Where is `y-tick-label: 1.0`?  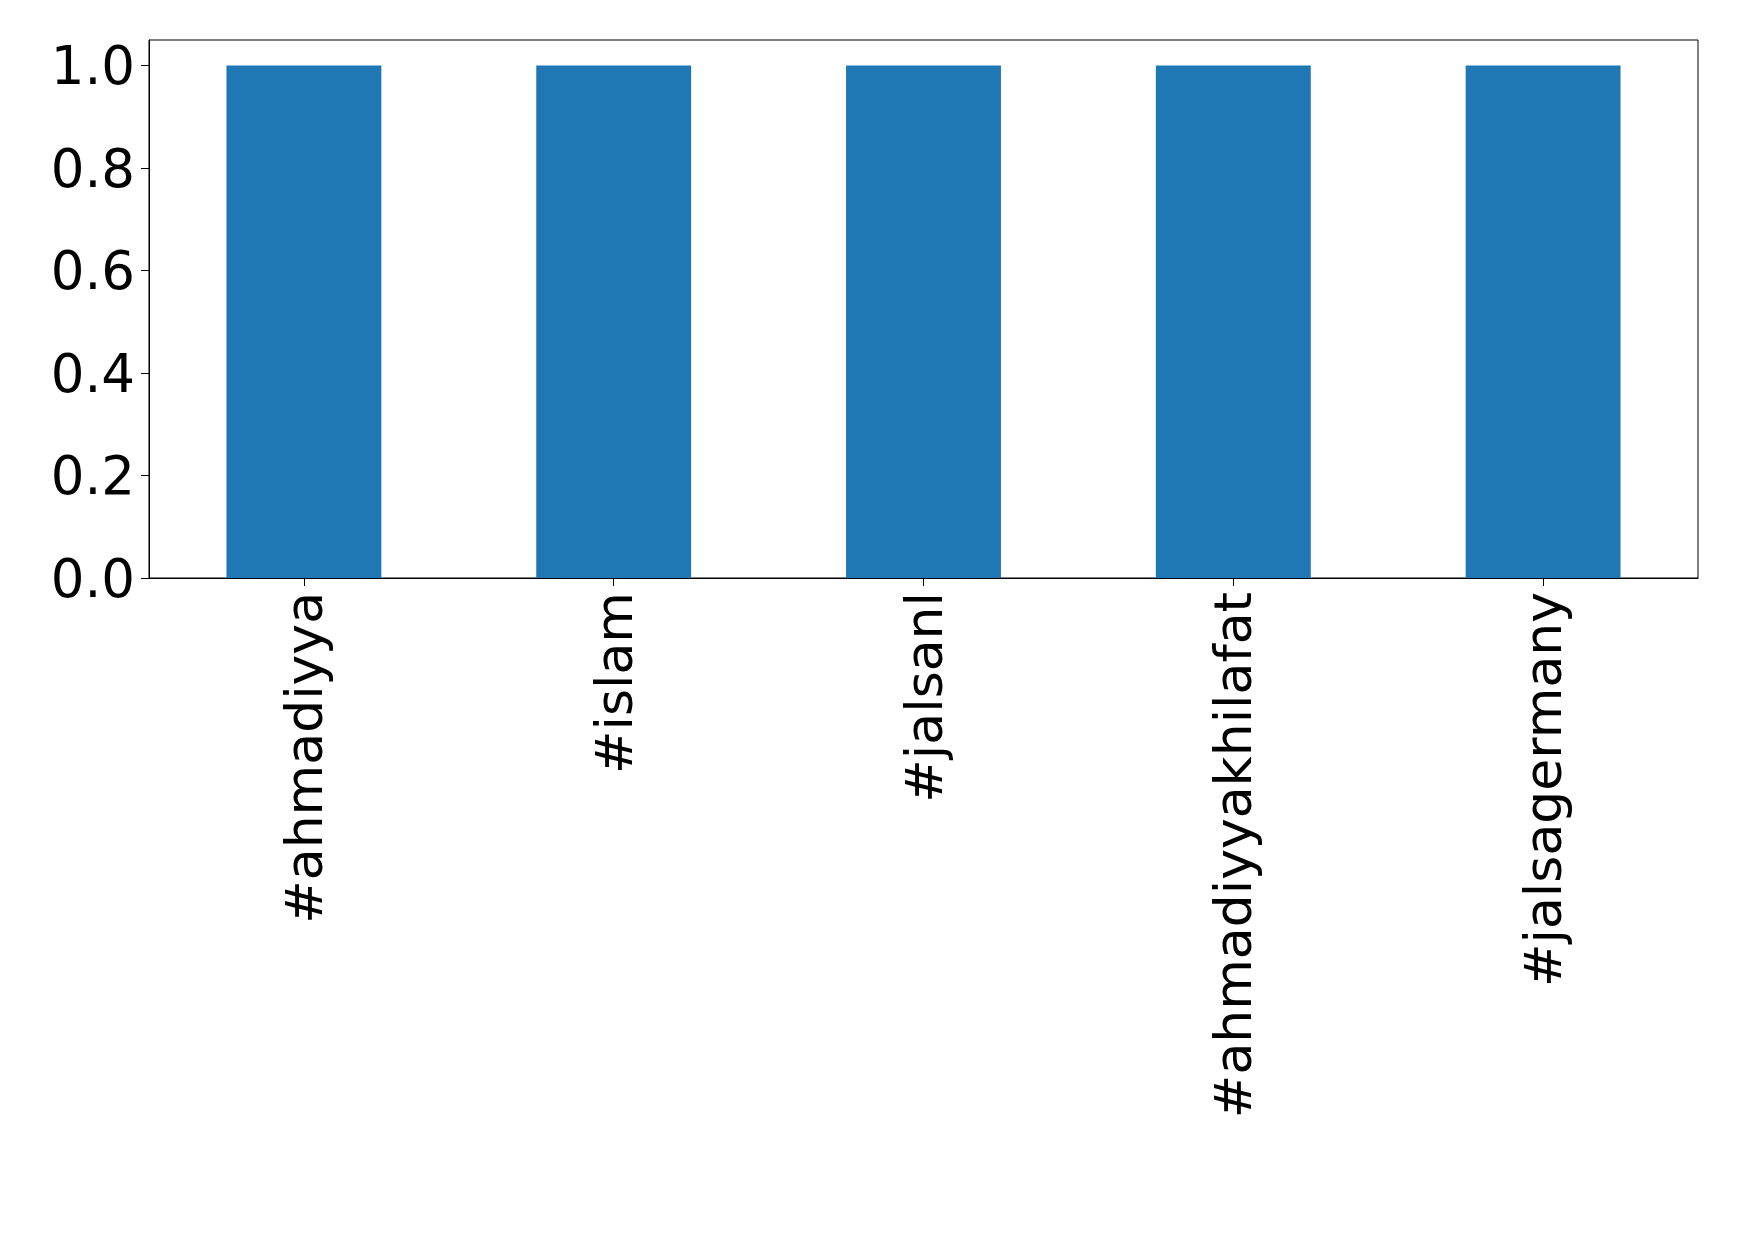
y-tick-label: 1.0 is located at coordinates (92, 66).